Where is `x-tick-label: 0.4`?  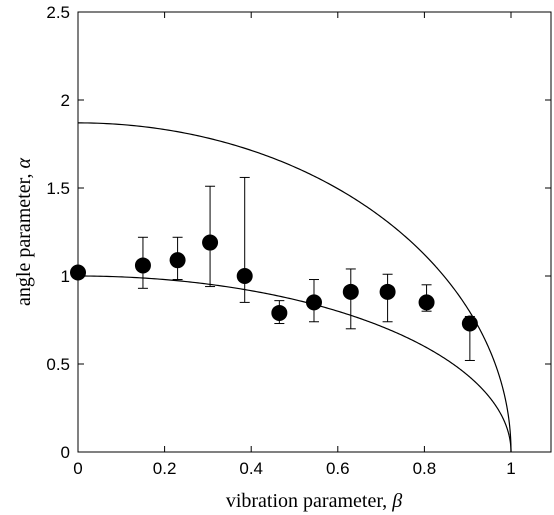 x-tick-label: 0.4 is located at coordinates (251, 468).